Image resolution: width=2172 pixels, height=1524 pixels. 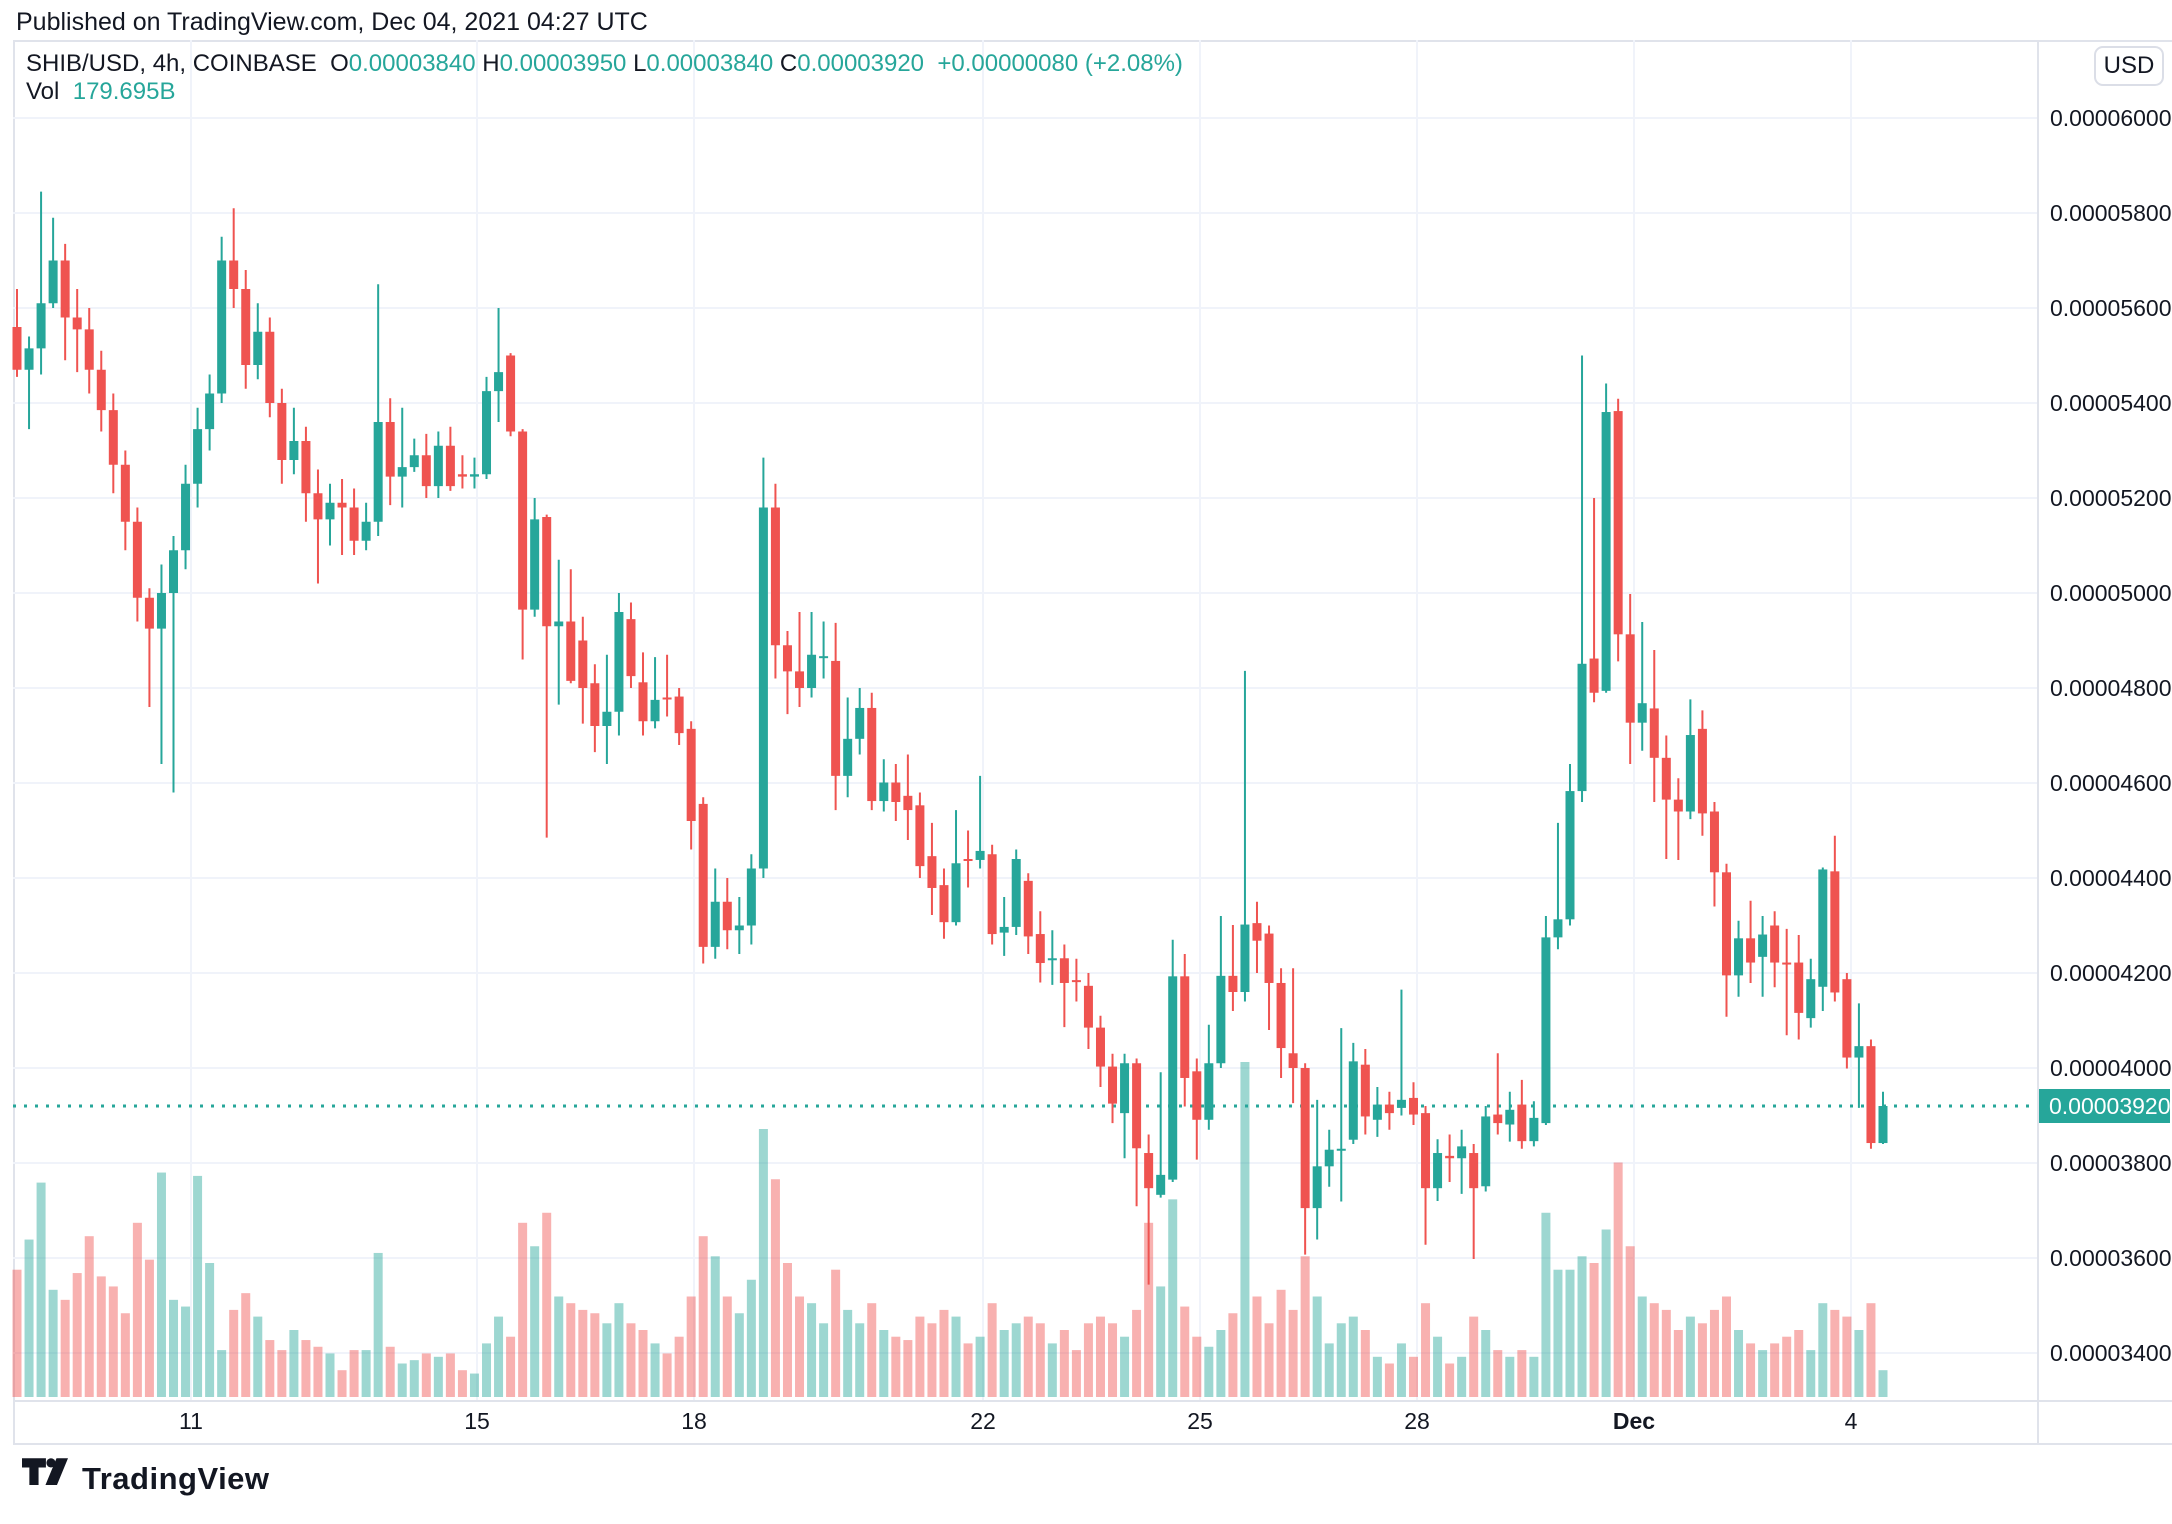 What do you see at coordinates (491, 63) in the screenshot?
I see `high-letter: H` at bounding box center [491, 63].